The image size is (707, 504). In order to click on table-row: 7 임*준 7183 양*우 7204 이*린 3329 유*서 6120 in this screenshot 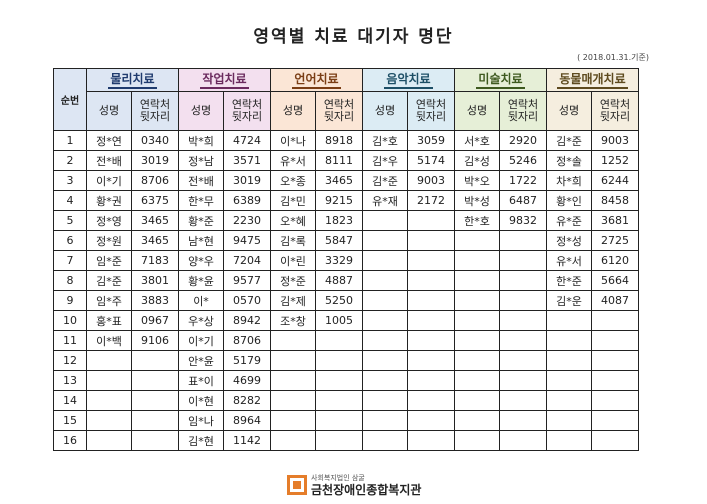, I will do `click(346, 260)`.